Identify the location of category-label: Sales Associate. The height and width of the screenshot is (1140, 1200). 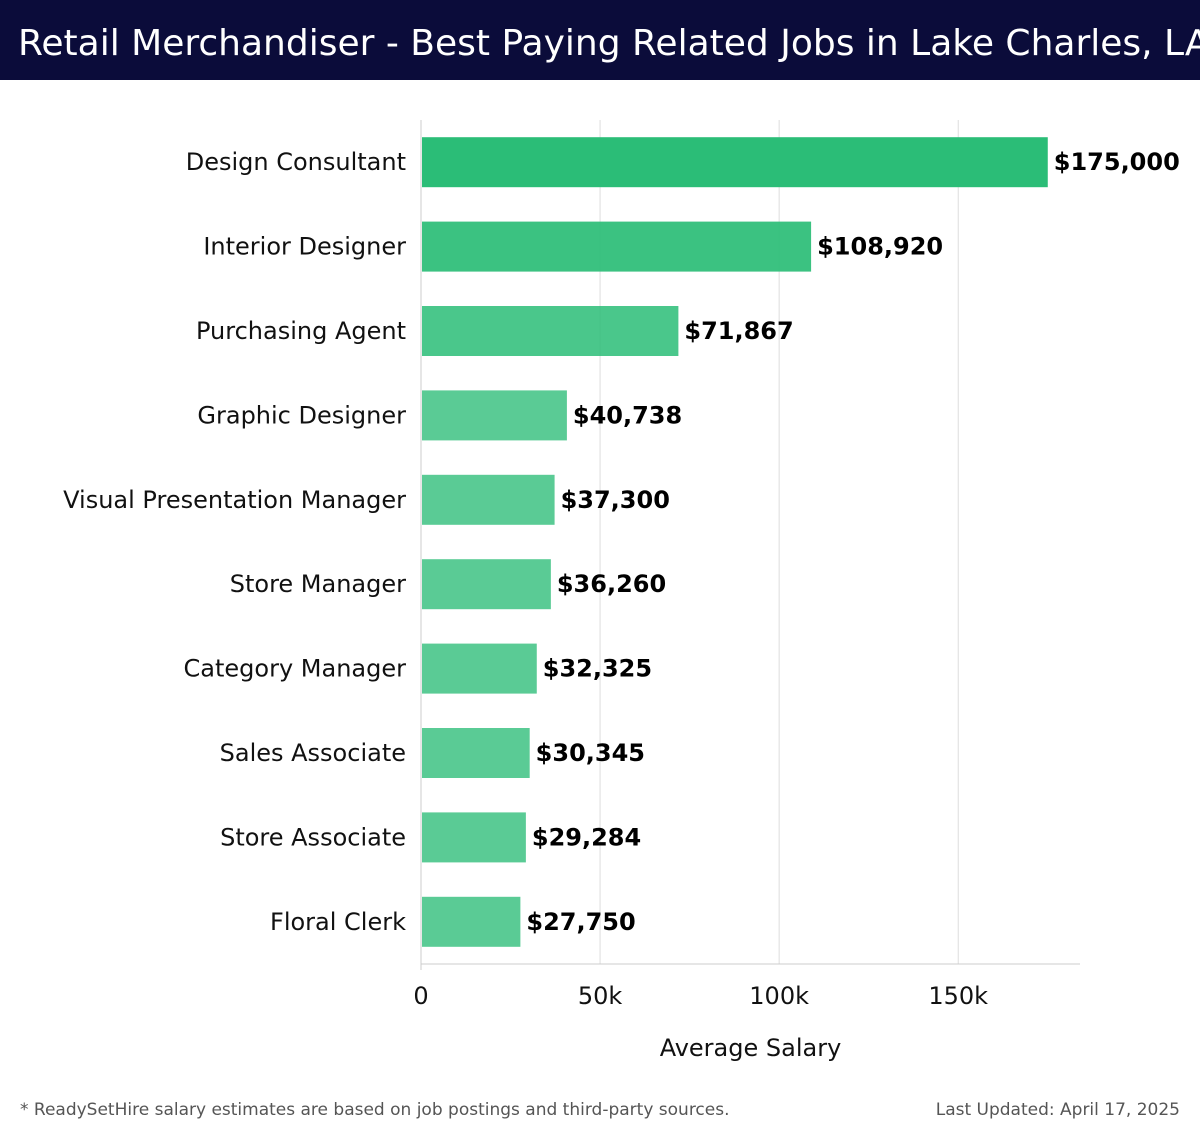
(313, 753).